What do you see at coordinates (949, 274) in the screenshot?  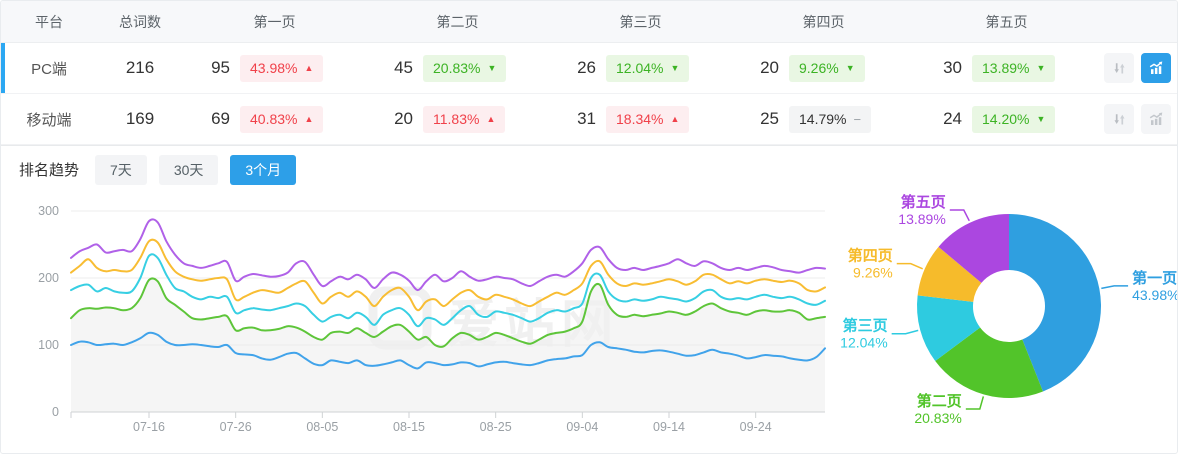 I see `donut-slice-第四页` at bounding box center [949, 274].